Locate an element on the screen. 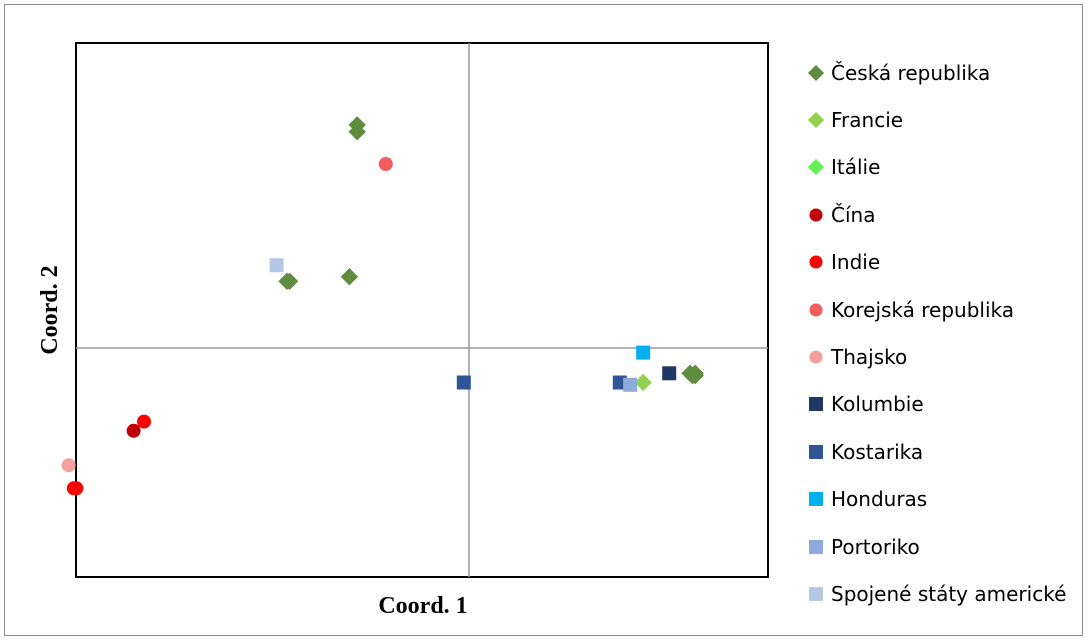 This screenshot has height=642, width=1089. legend-item: Portoriko is located at coordinates (935, 546).